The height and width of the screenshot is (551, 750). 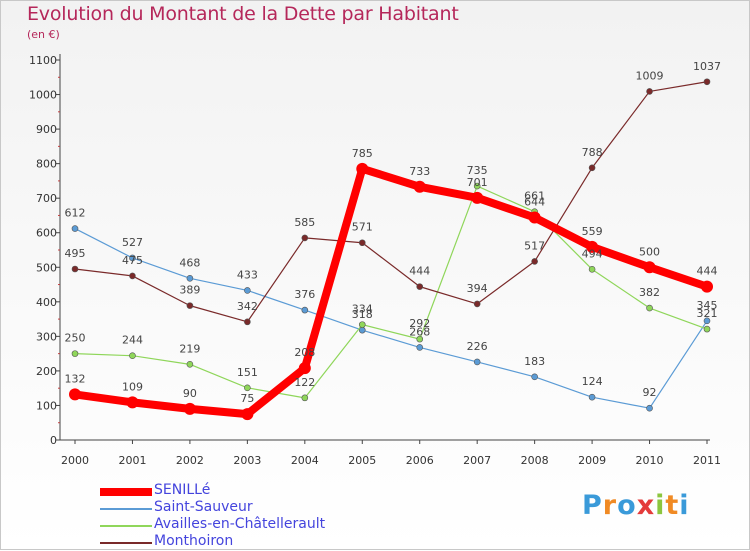 What do you see at coordinates (477, 182) in the screenshot?
I see `data-label: 701` at bounding box center [477, 182].